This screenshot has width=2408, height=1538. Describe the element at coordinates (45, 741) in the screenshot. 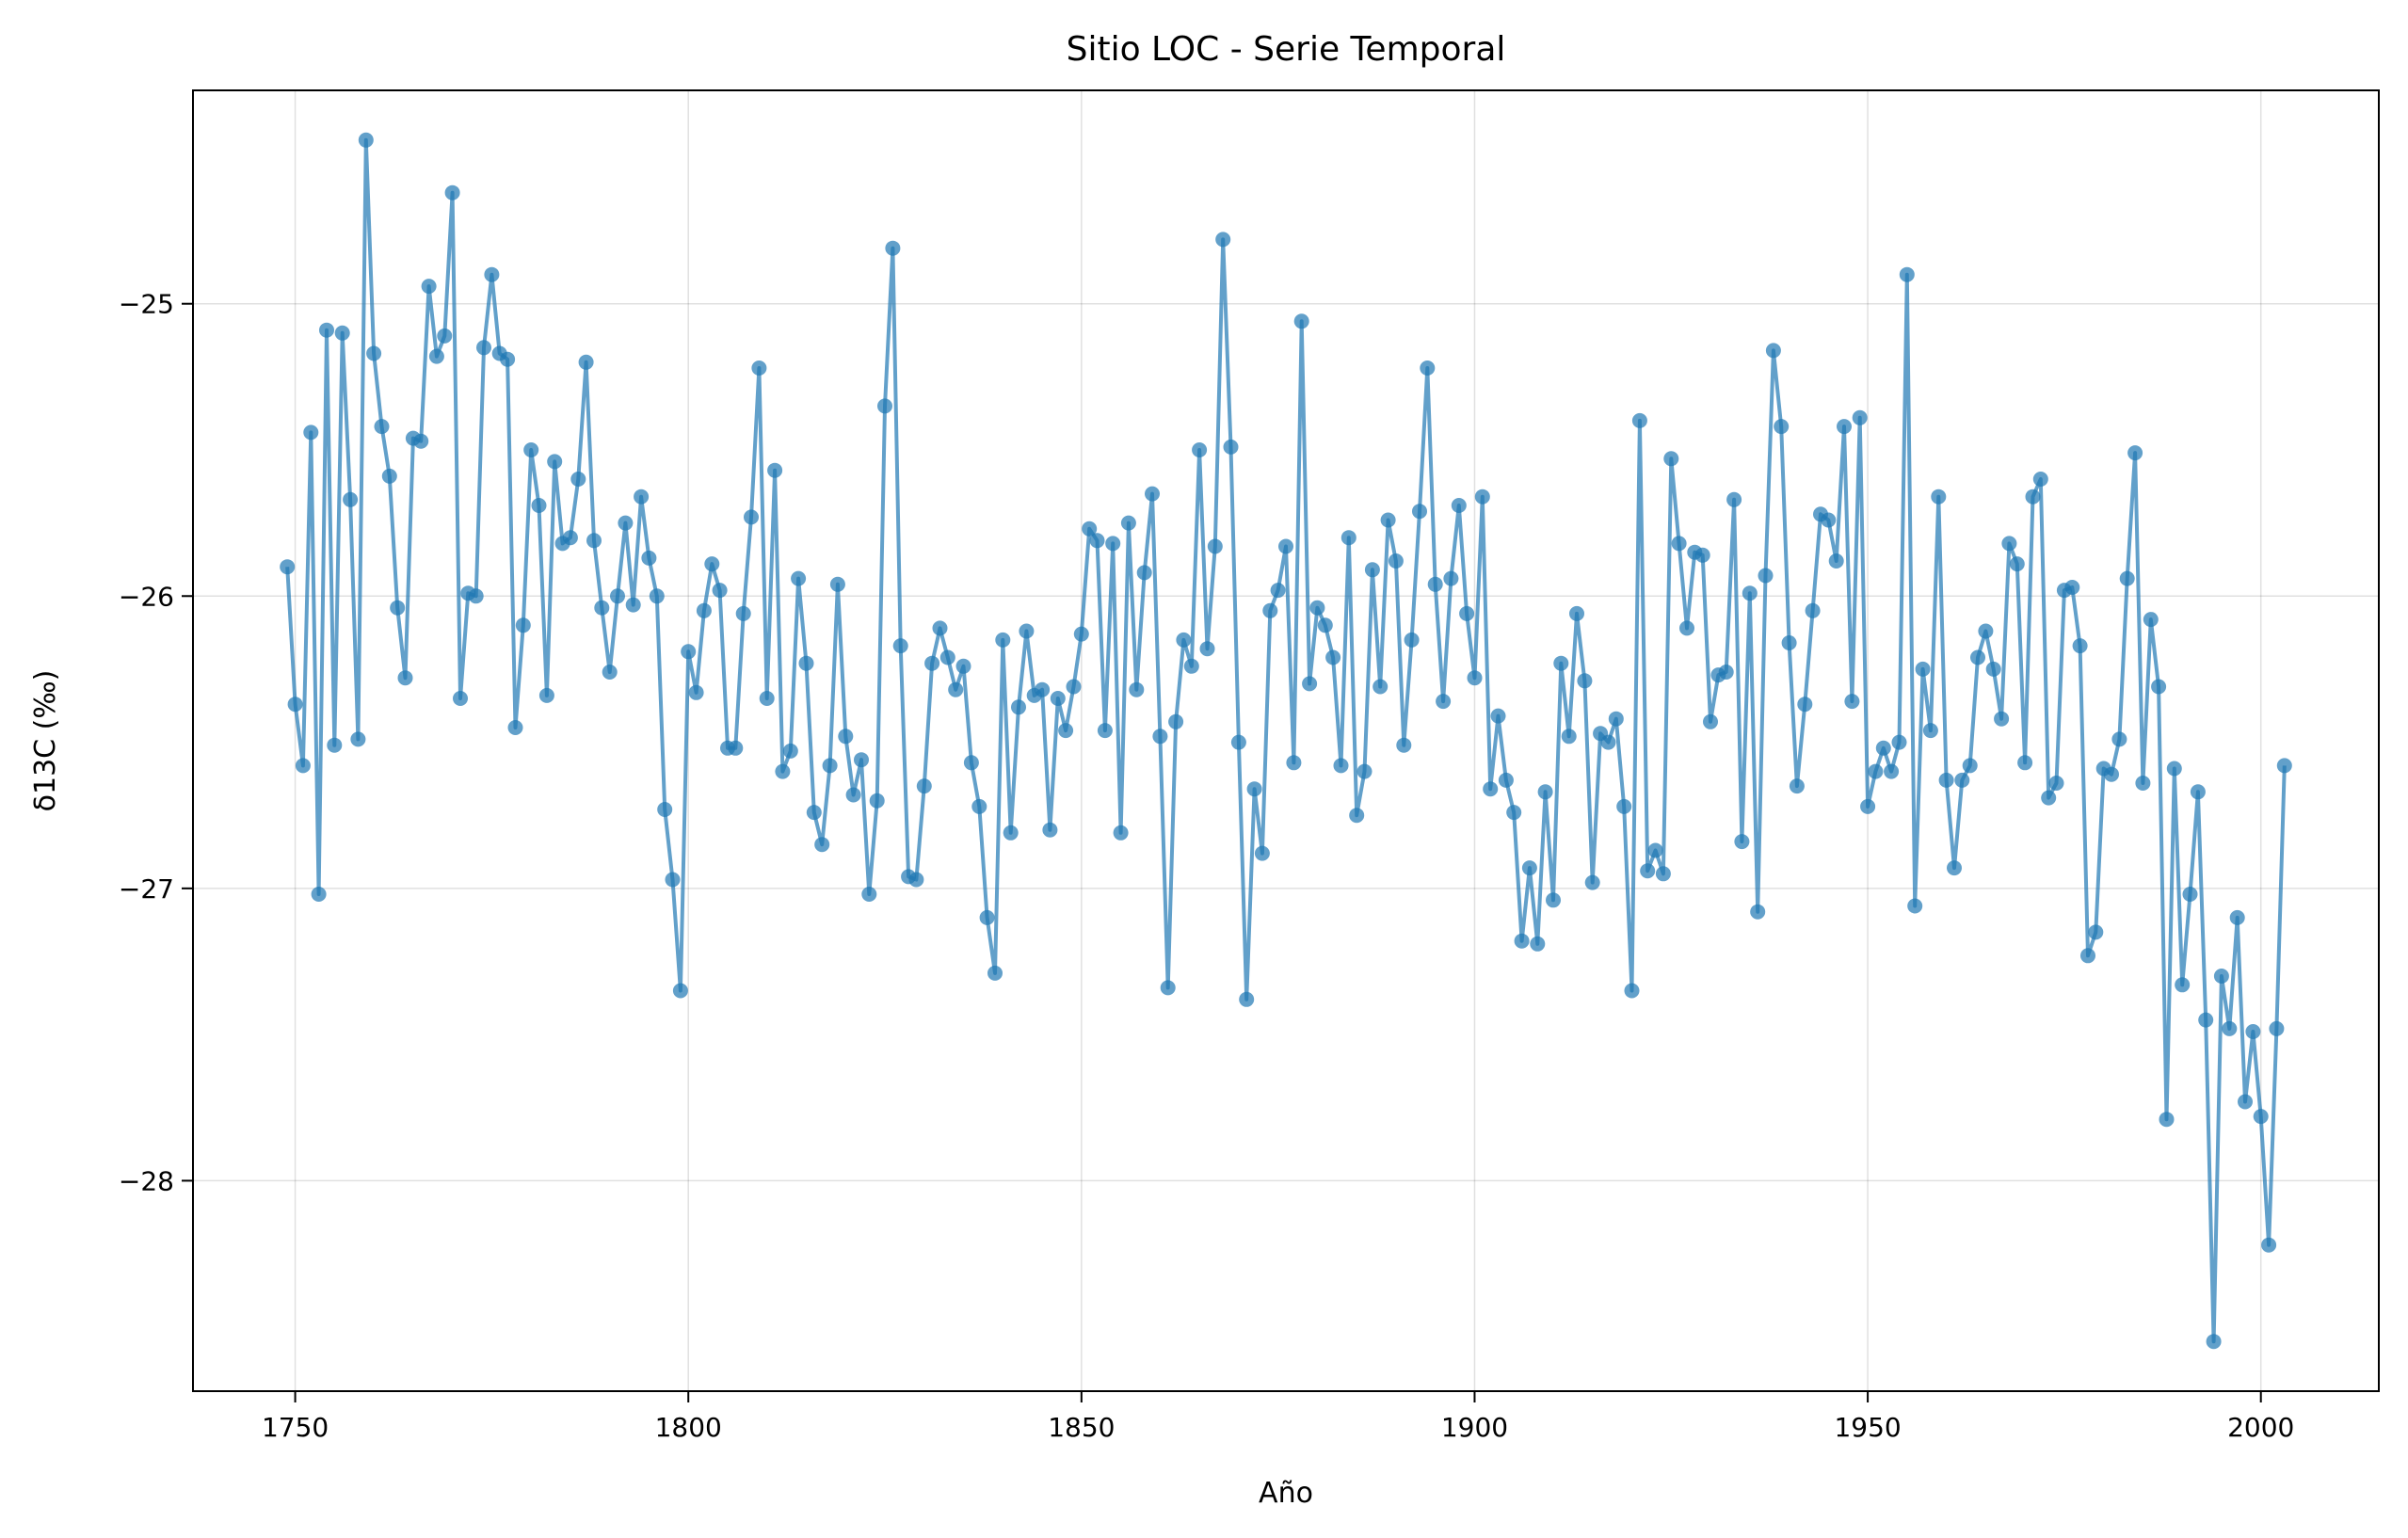

I see `y-axis-title: δ13C (‰)` at that location.